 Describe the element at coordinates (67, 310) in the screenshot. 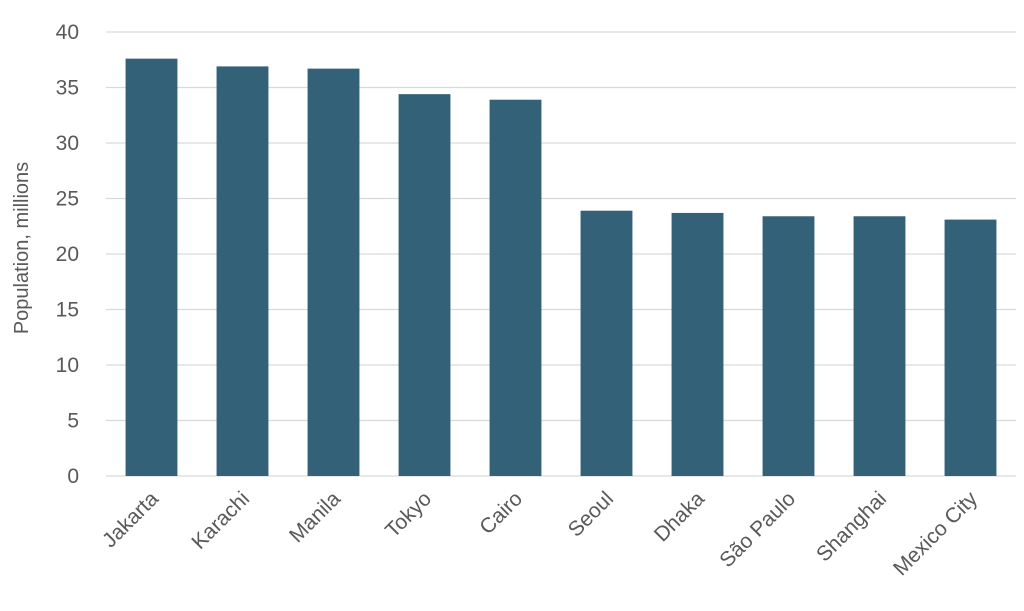

I see `y-tick-label: 15` at that location.